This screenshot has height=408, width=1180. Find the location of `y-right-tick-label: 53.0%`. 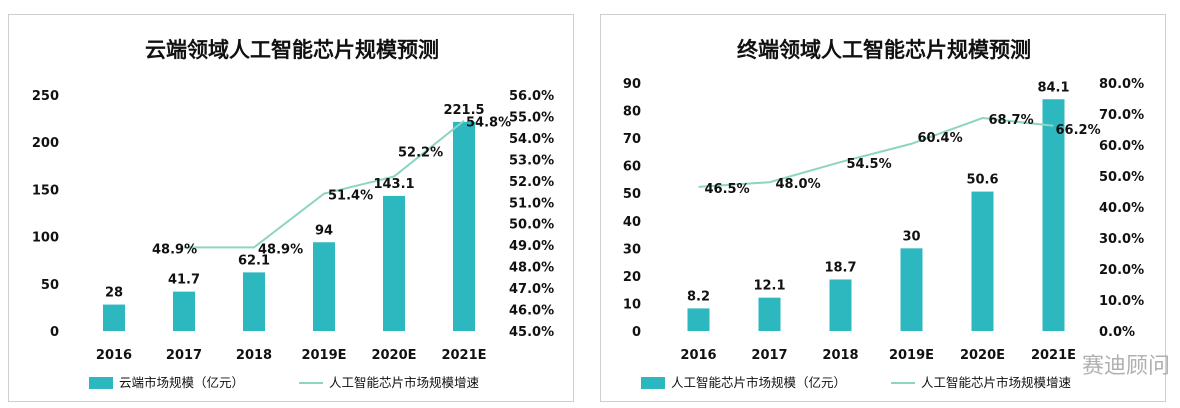

y-right-tick-label: 53.0% is located at coordinates (531, 160).